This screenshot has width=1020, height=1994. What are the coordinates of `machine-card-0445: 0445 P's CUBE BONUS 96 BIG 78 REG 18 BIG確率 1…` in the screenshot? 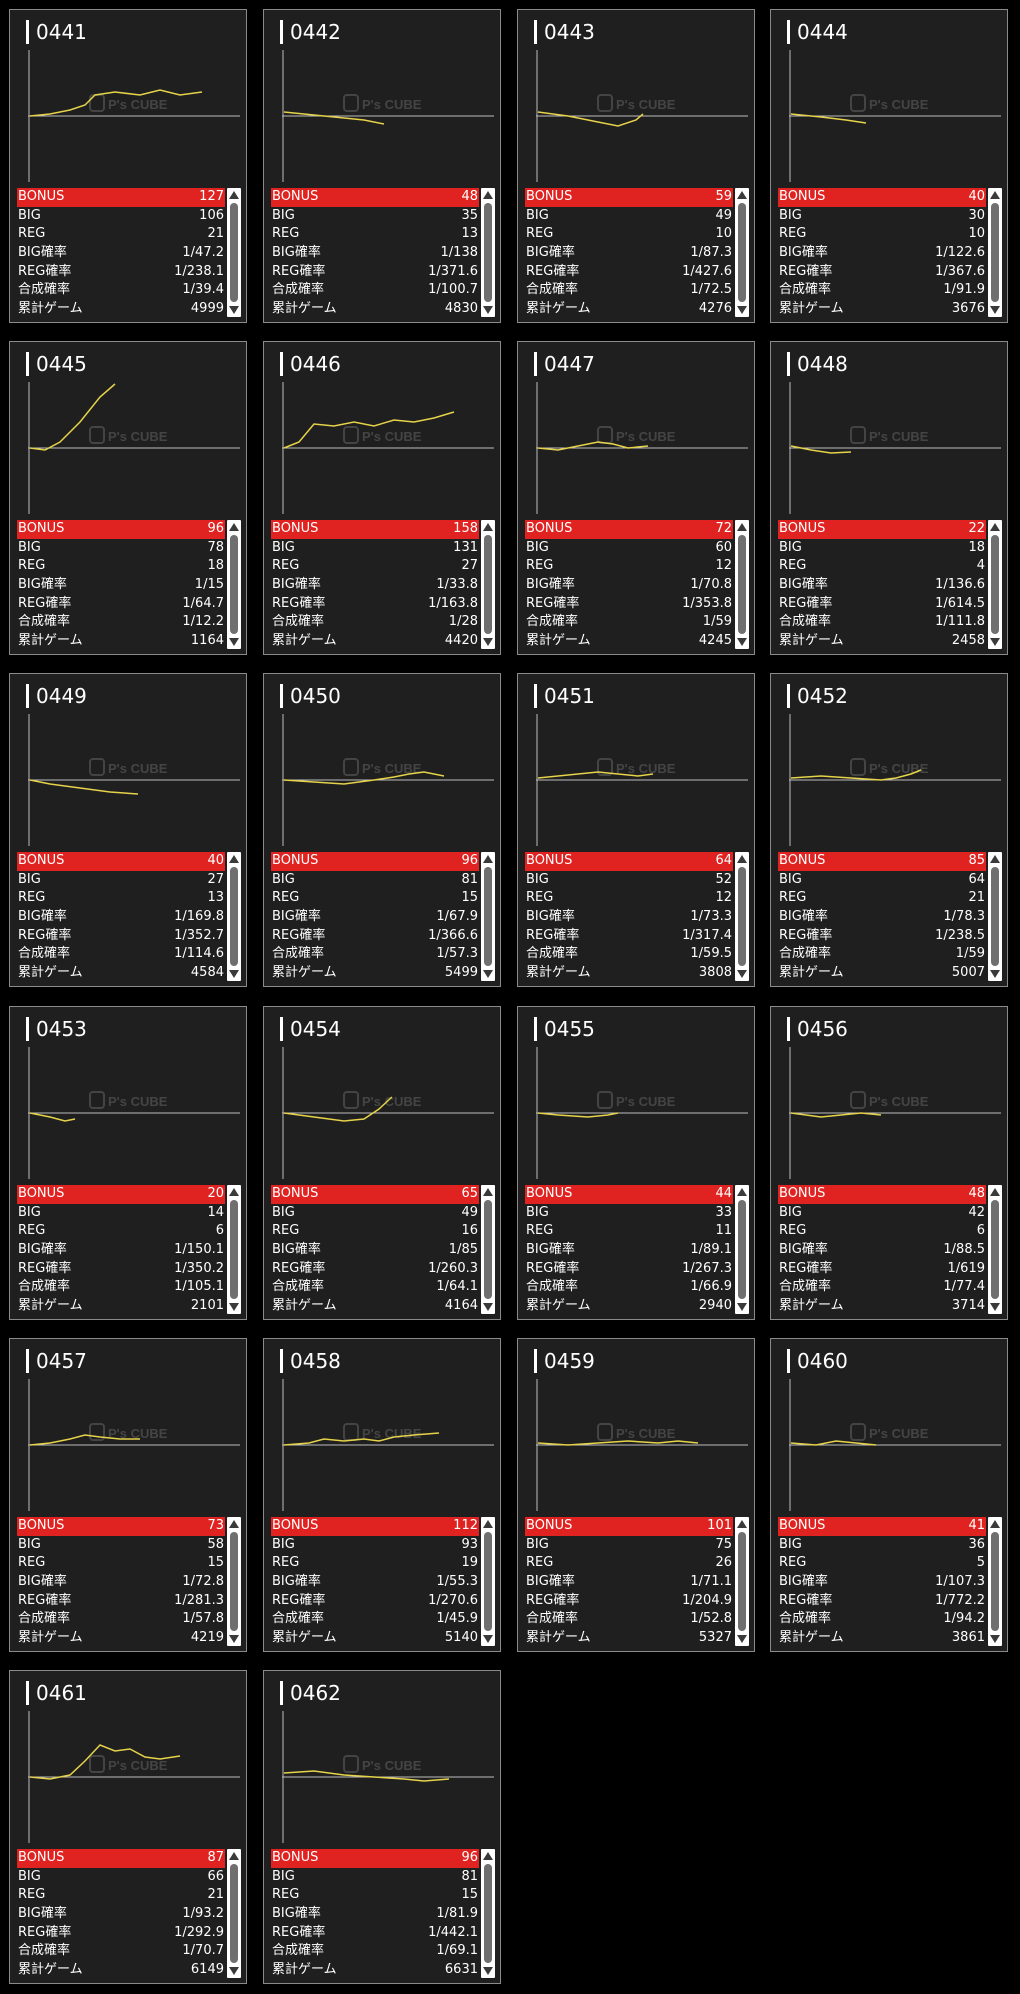 It's located at (128, 498).